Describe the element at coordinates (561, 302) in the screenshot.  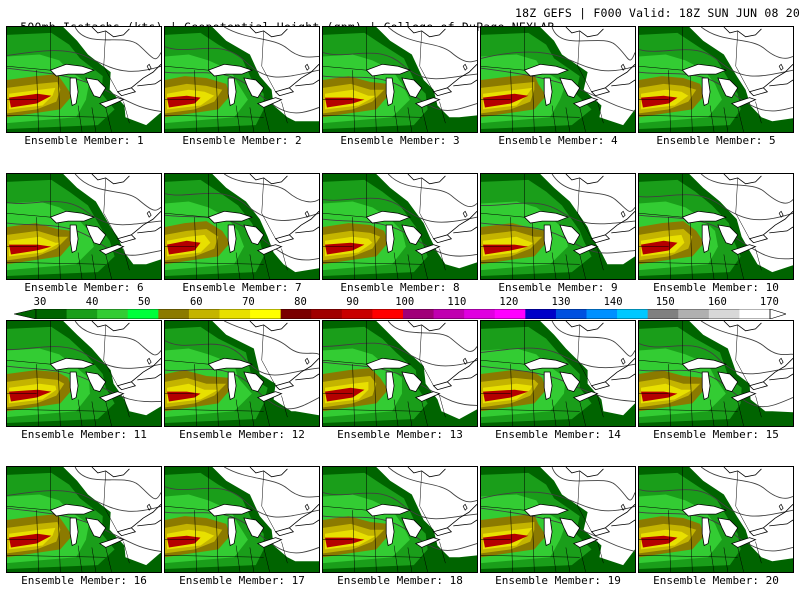
I see `colorbar-tick-label: 130` at that location.